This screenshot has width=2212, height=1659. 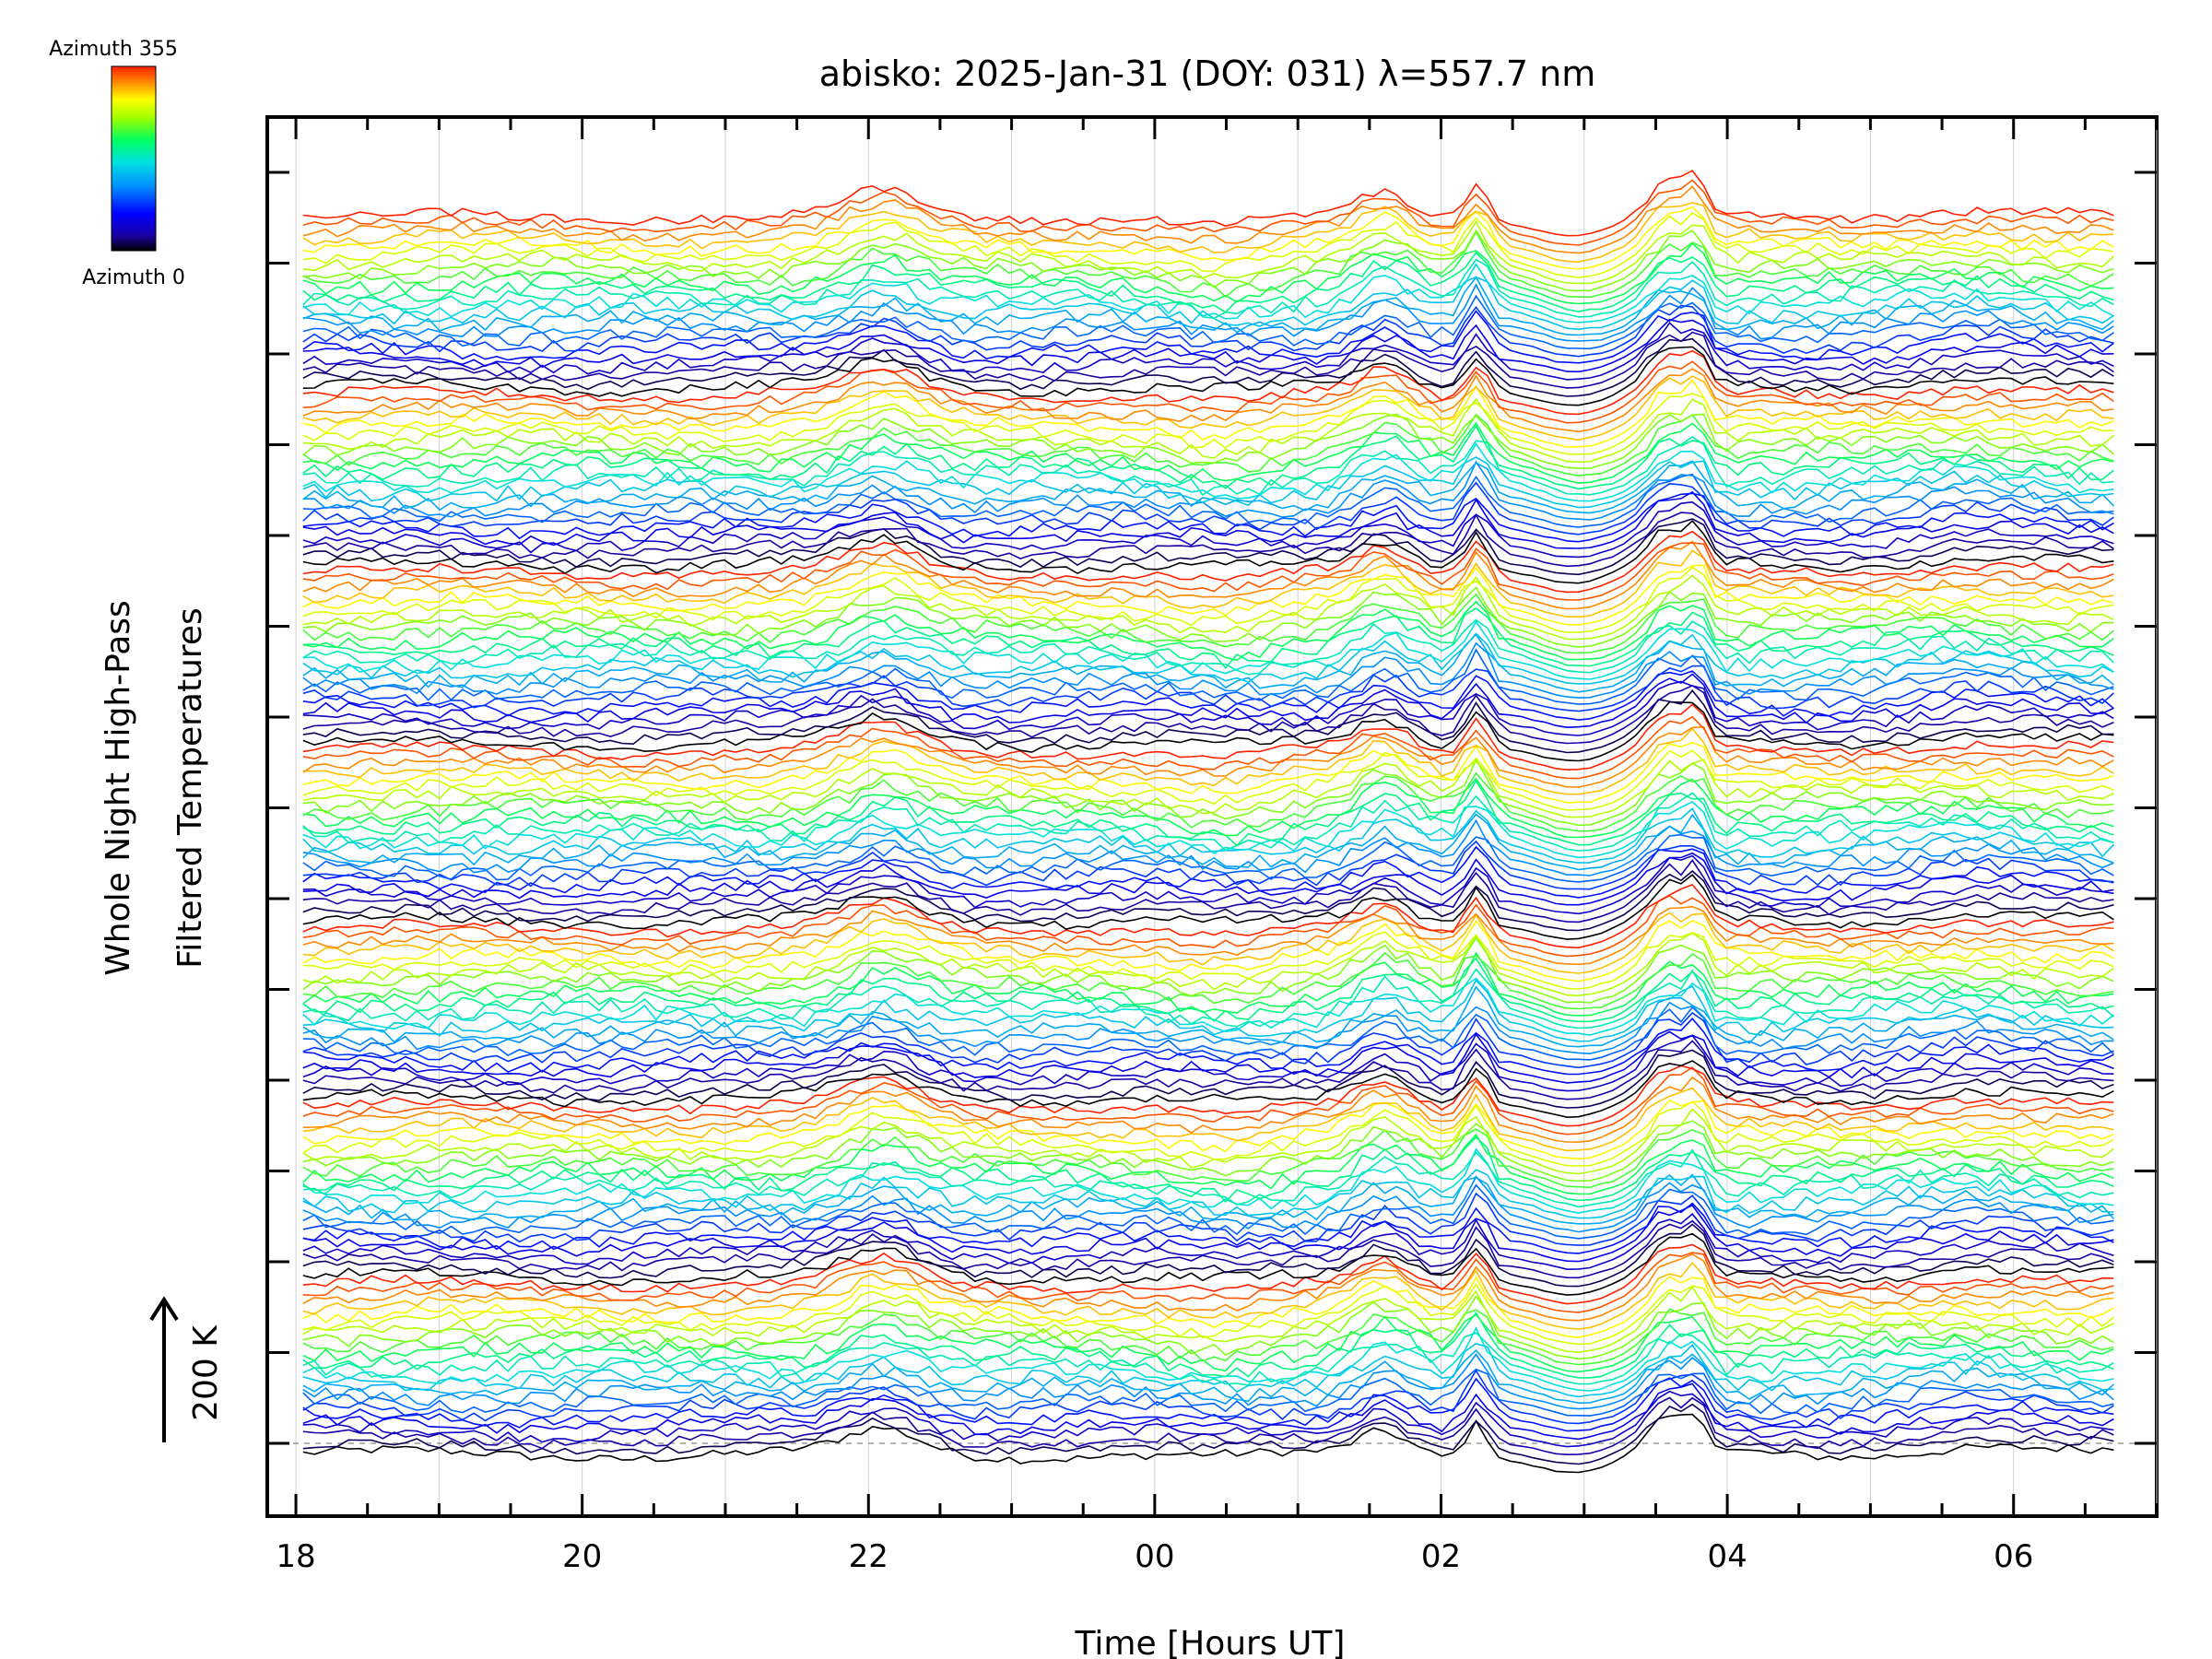 What do you see at coordinates (1441, 1556) in the screenshot?
I see `x-tick-label: 02` at bounding box center [1441, 1556].